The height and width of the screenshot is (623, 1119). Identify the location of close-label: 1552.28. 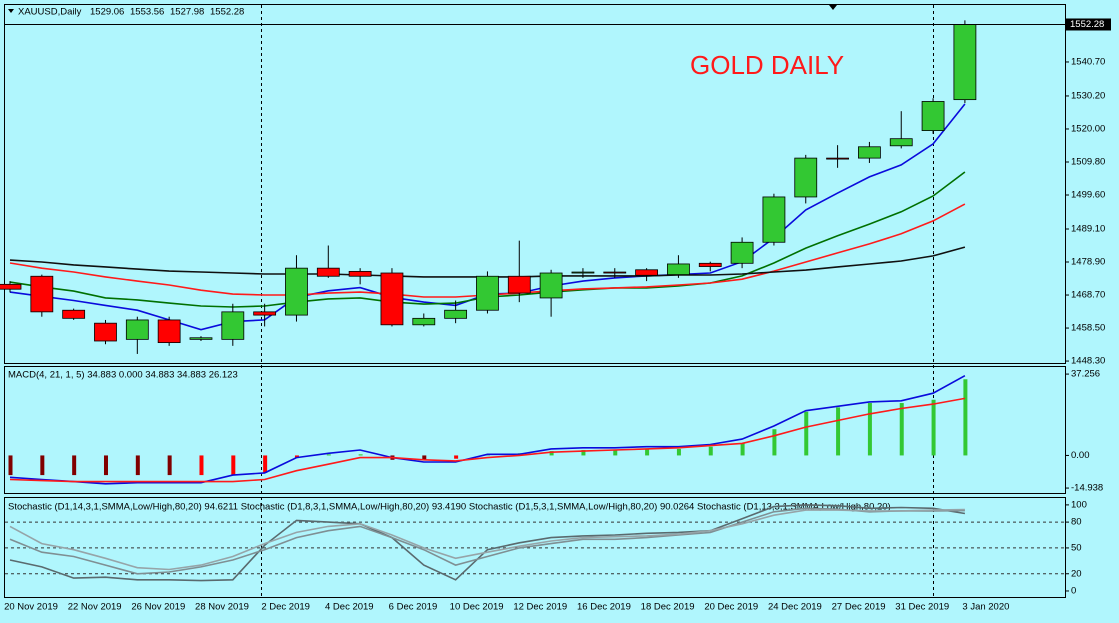
(227, 12).